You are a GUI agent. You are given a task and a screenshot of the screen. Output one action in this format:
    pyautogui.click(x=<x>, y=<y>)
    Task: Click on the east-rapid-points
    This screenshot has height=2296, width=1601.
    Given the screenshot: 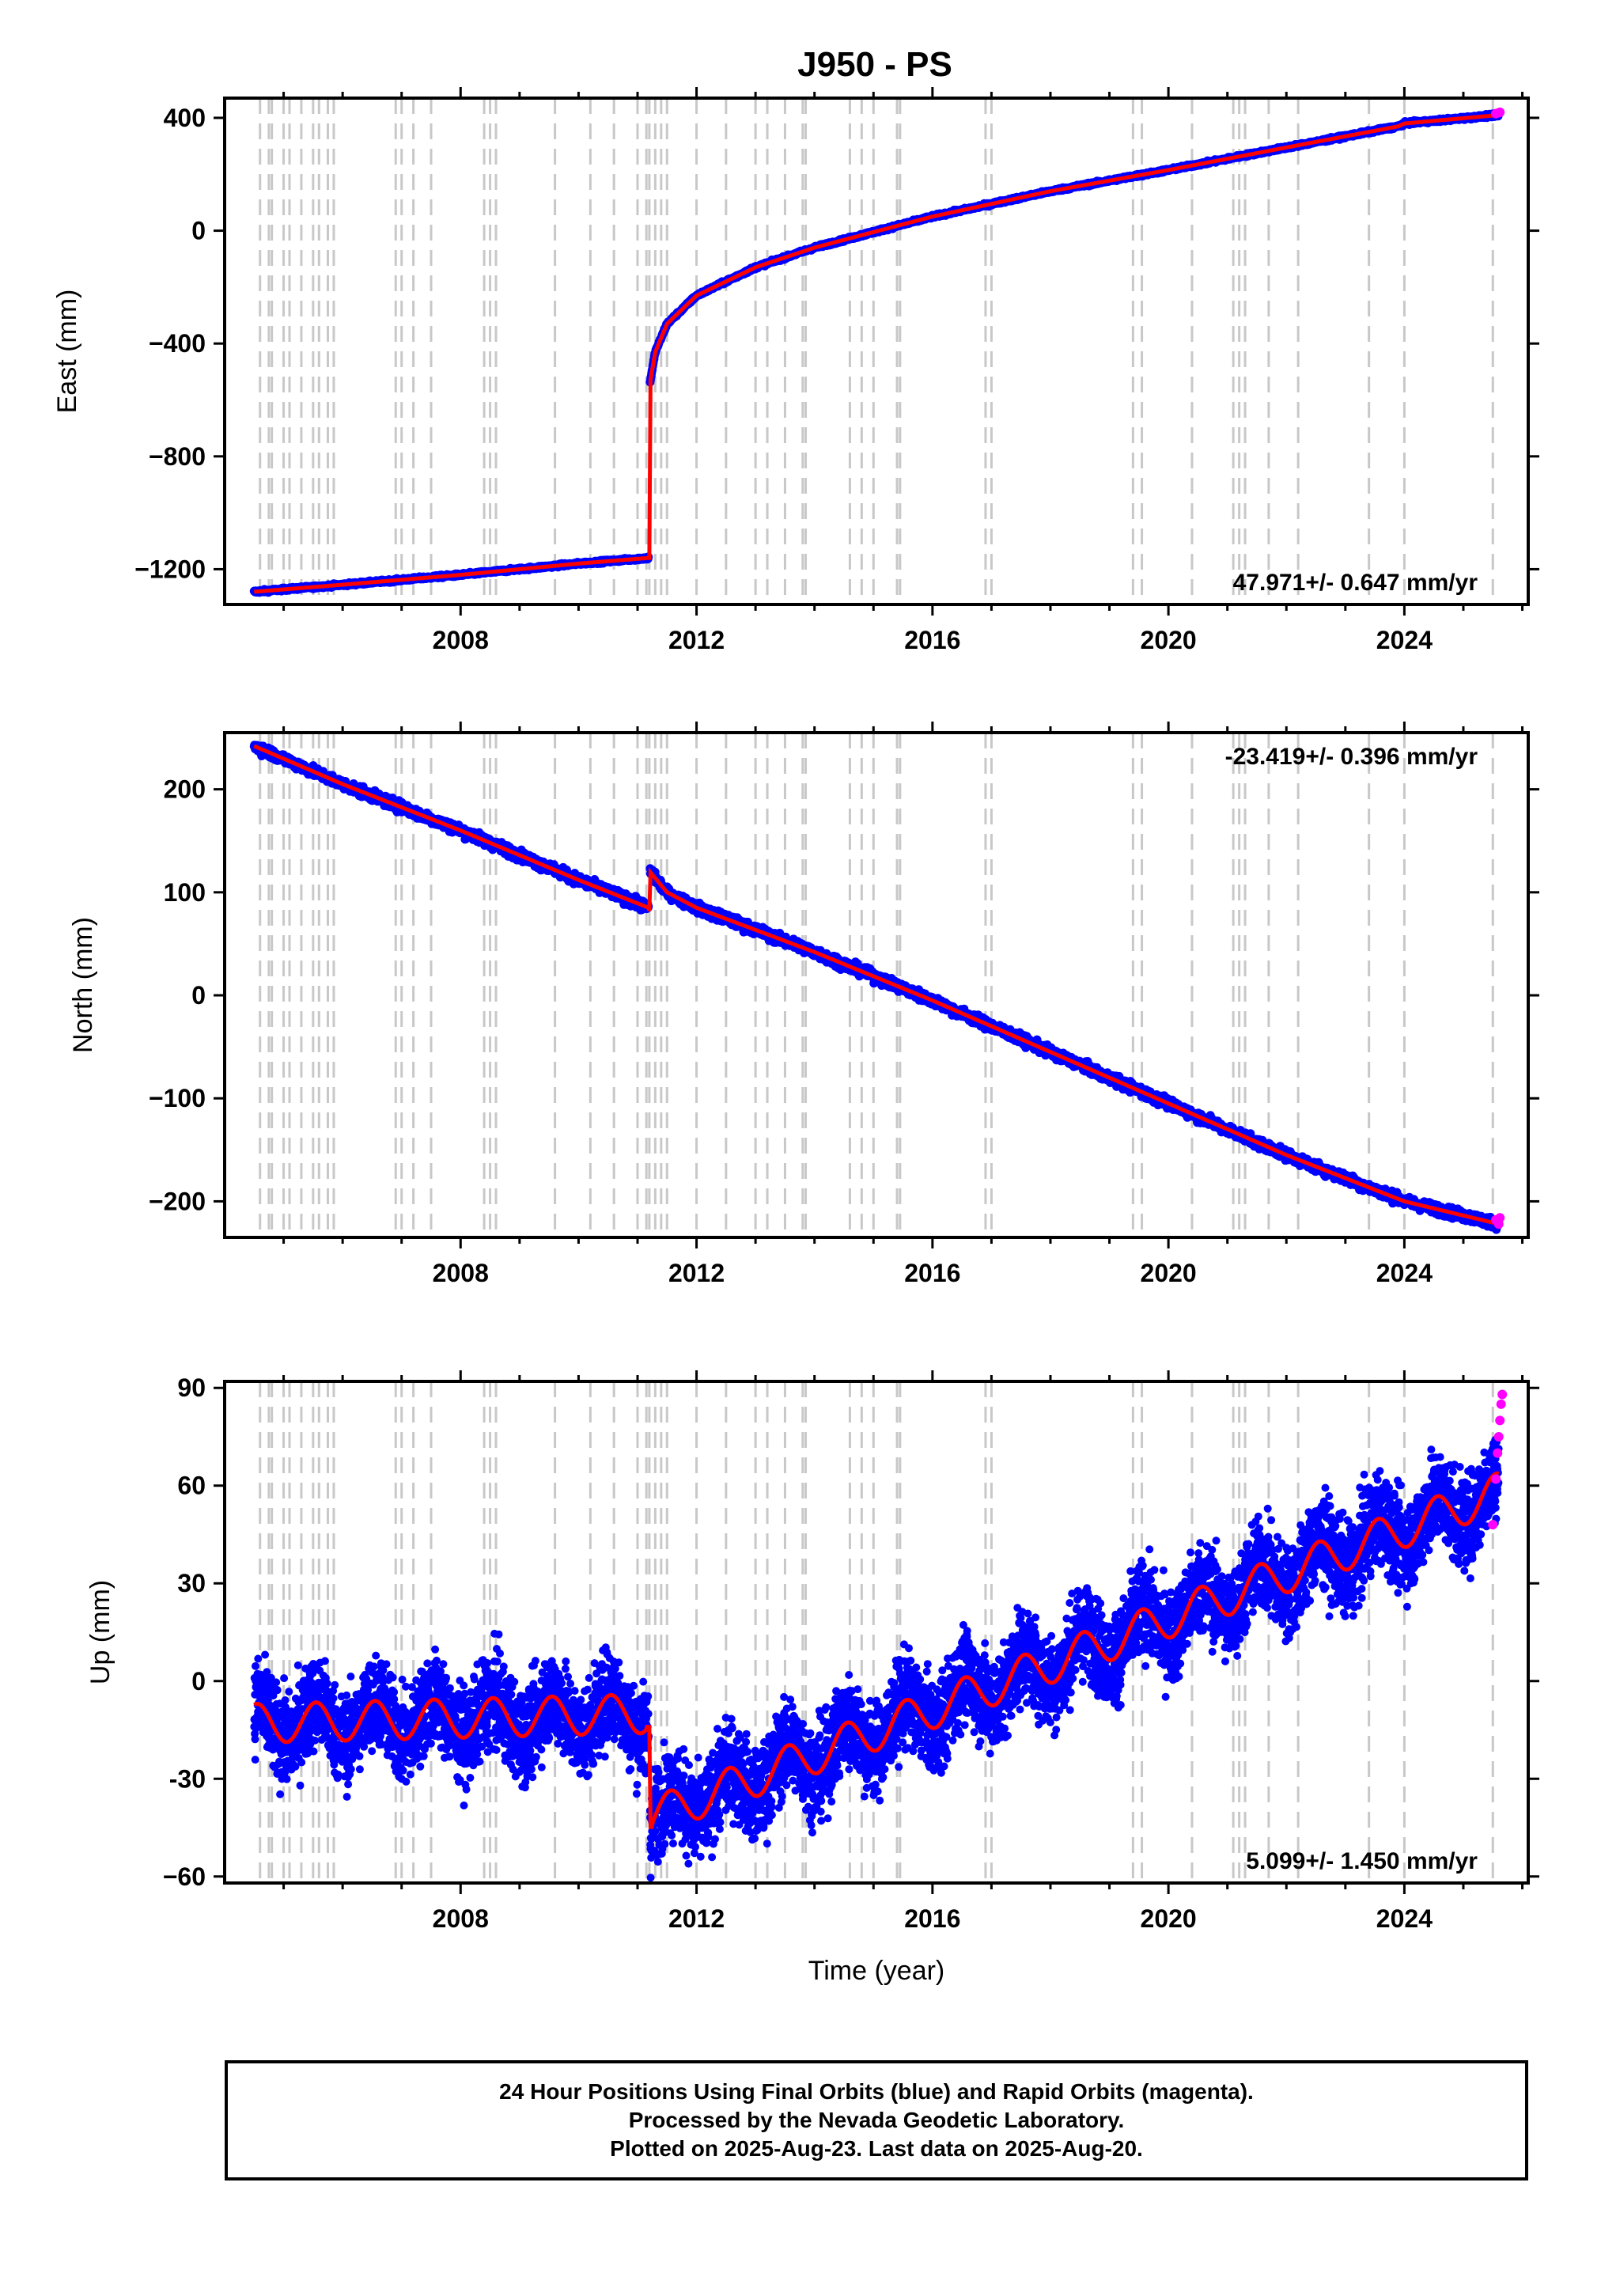 What is the action you would take?
    pyautogui.click(x=1498, y=113)
    